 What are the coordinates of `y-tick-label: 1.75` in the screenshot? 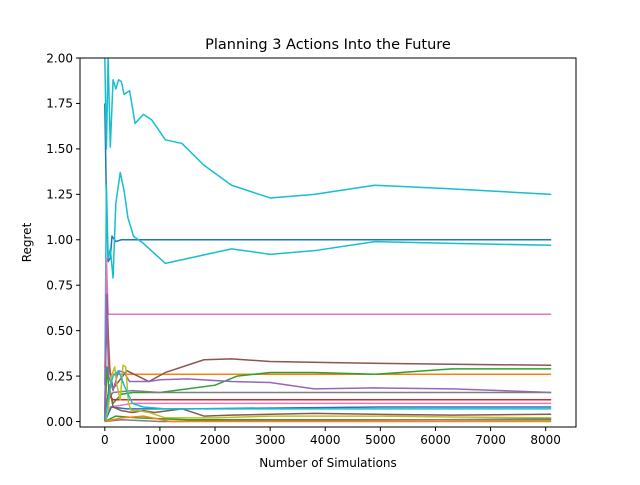 It's located at (59, 104).